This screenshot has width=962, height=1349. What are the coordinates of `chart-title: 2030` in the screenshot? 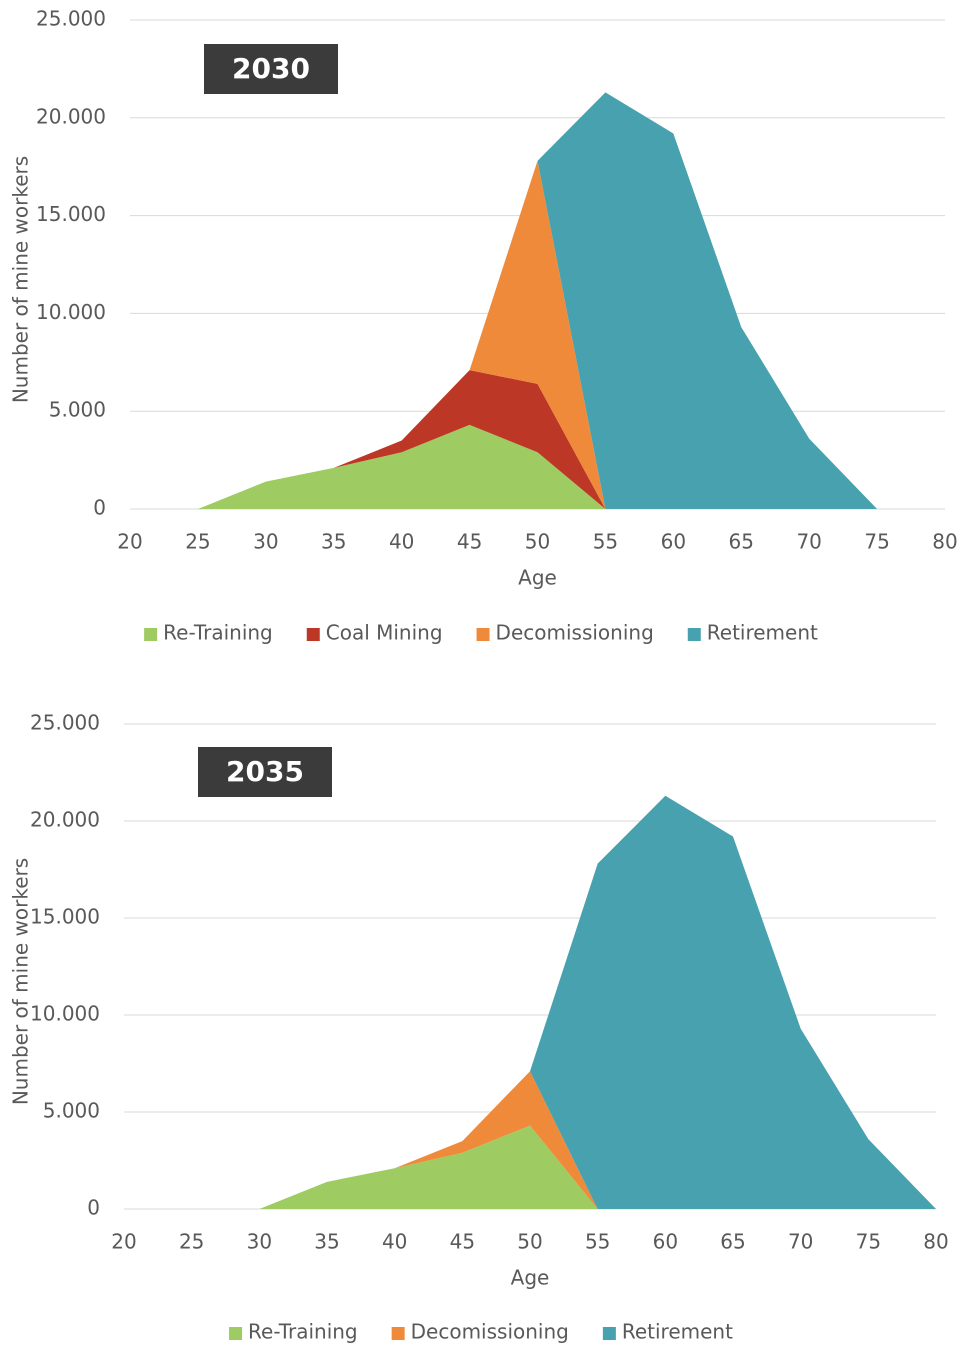 It's located at (271, 68).